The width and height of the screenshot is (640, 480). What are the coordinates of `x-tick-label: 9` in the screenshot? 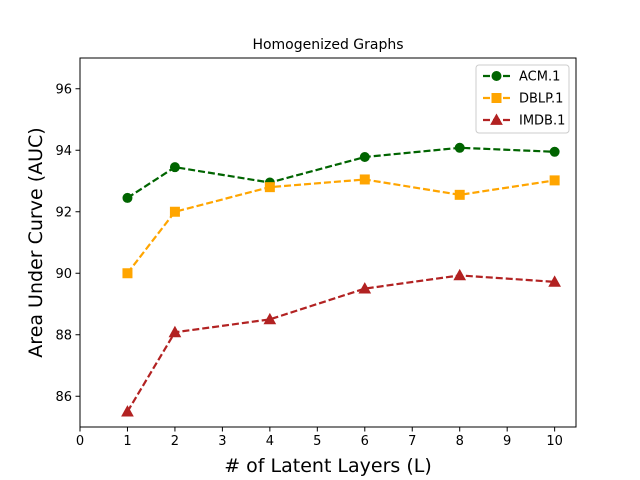 It's located at (507, 441).